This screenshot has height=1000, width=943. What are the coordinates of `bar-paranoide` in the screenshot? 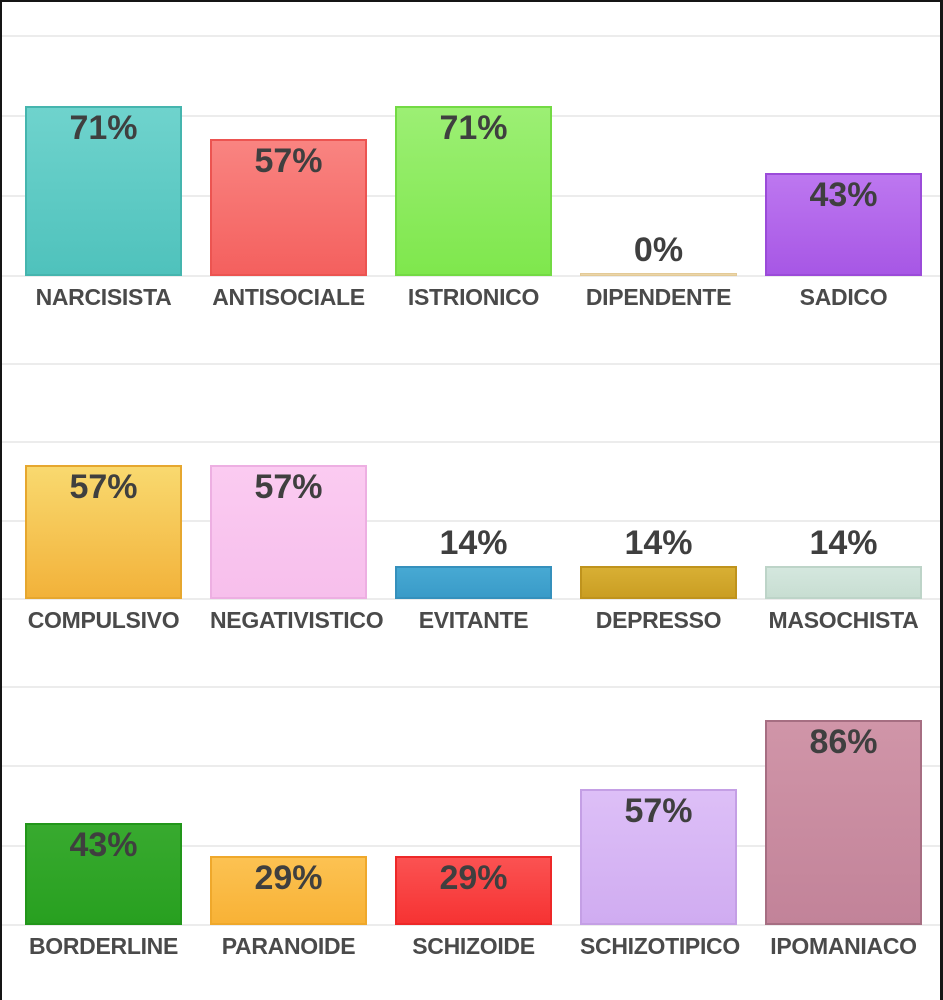 It's located at (288, 890).